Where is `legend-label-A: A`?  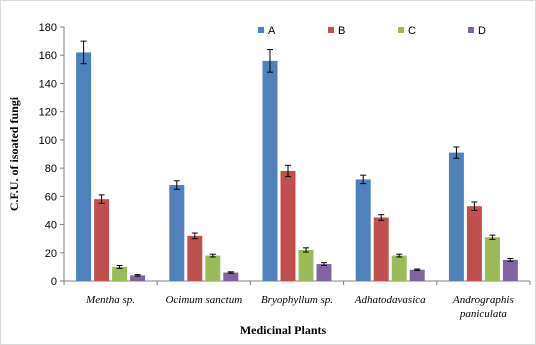
legend-label-A: A is located at coordinates (272, 31).